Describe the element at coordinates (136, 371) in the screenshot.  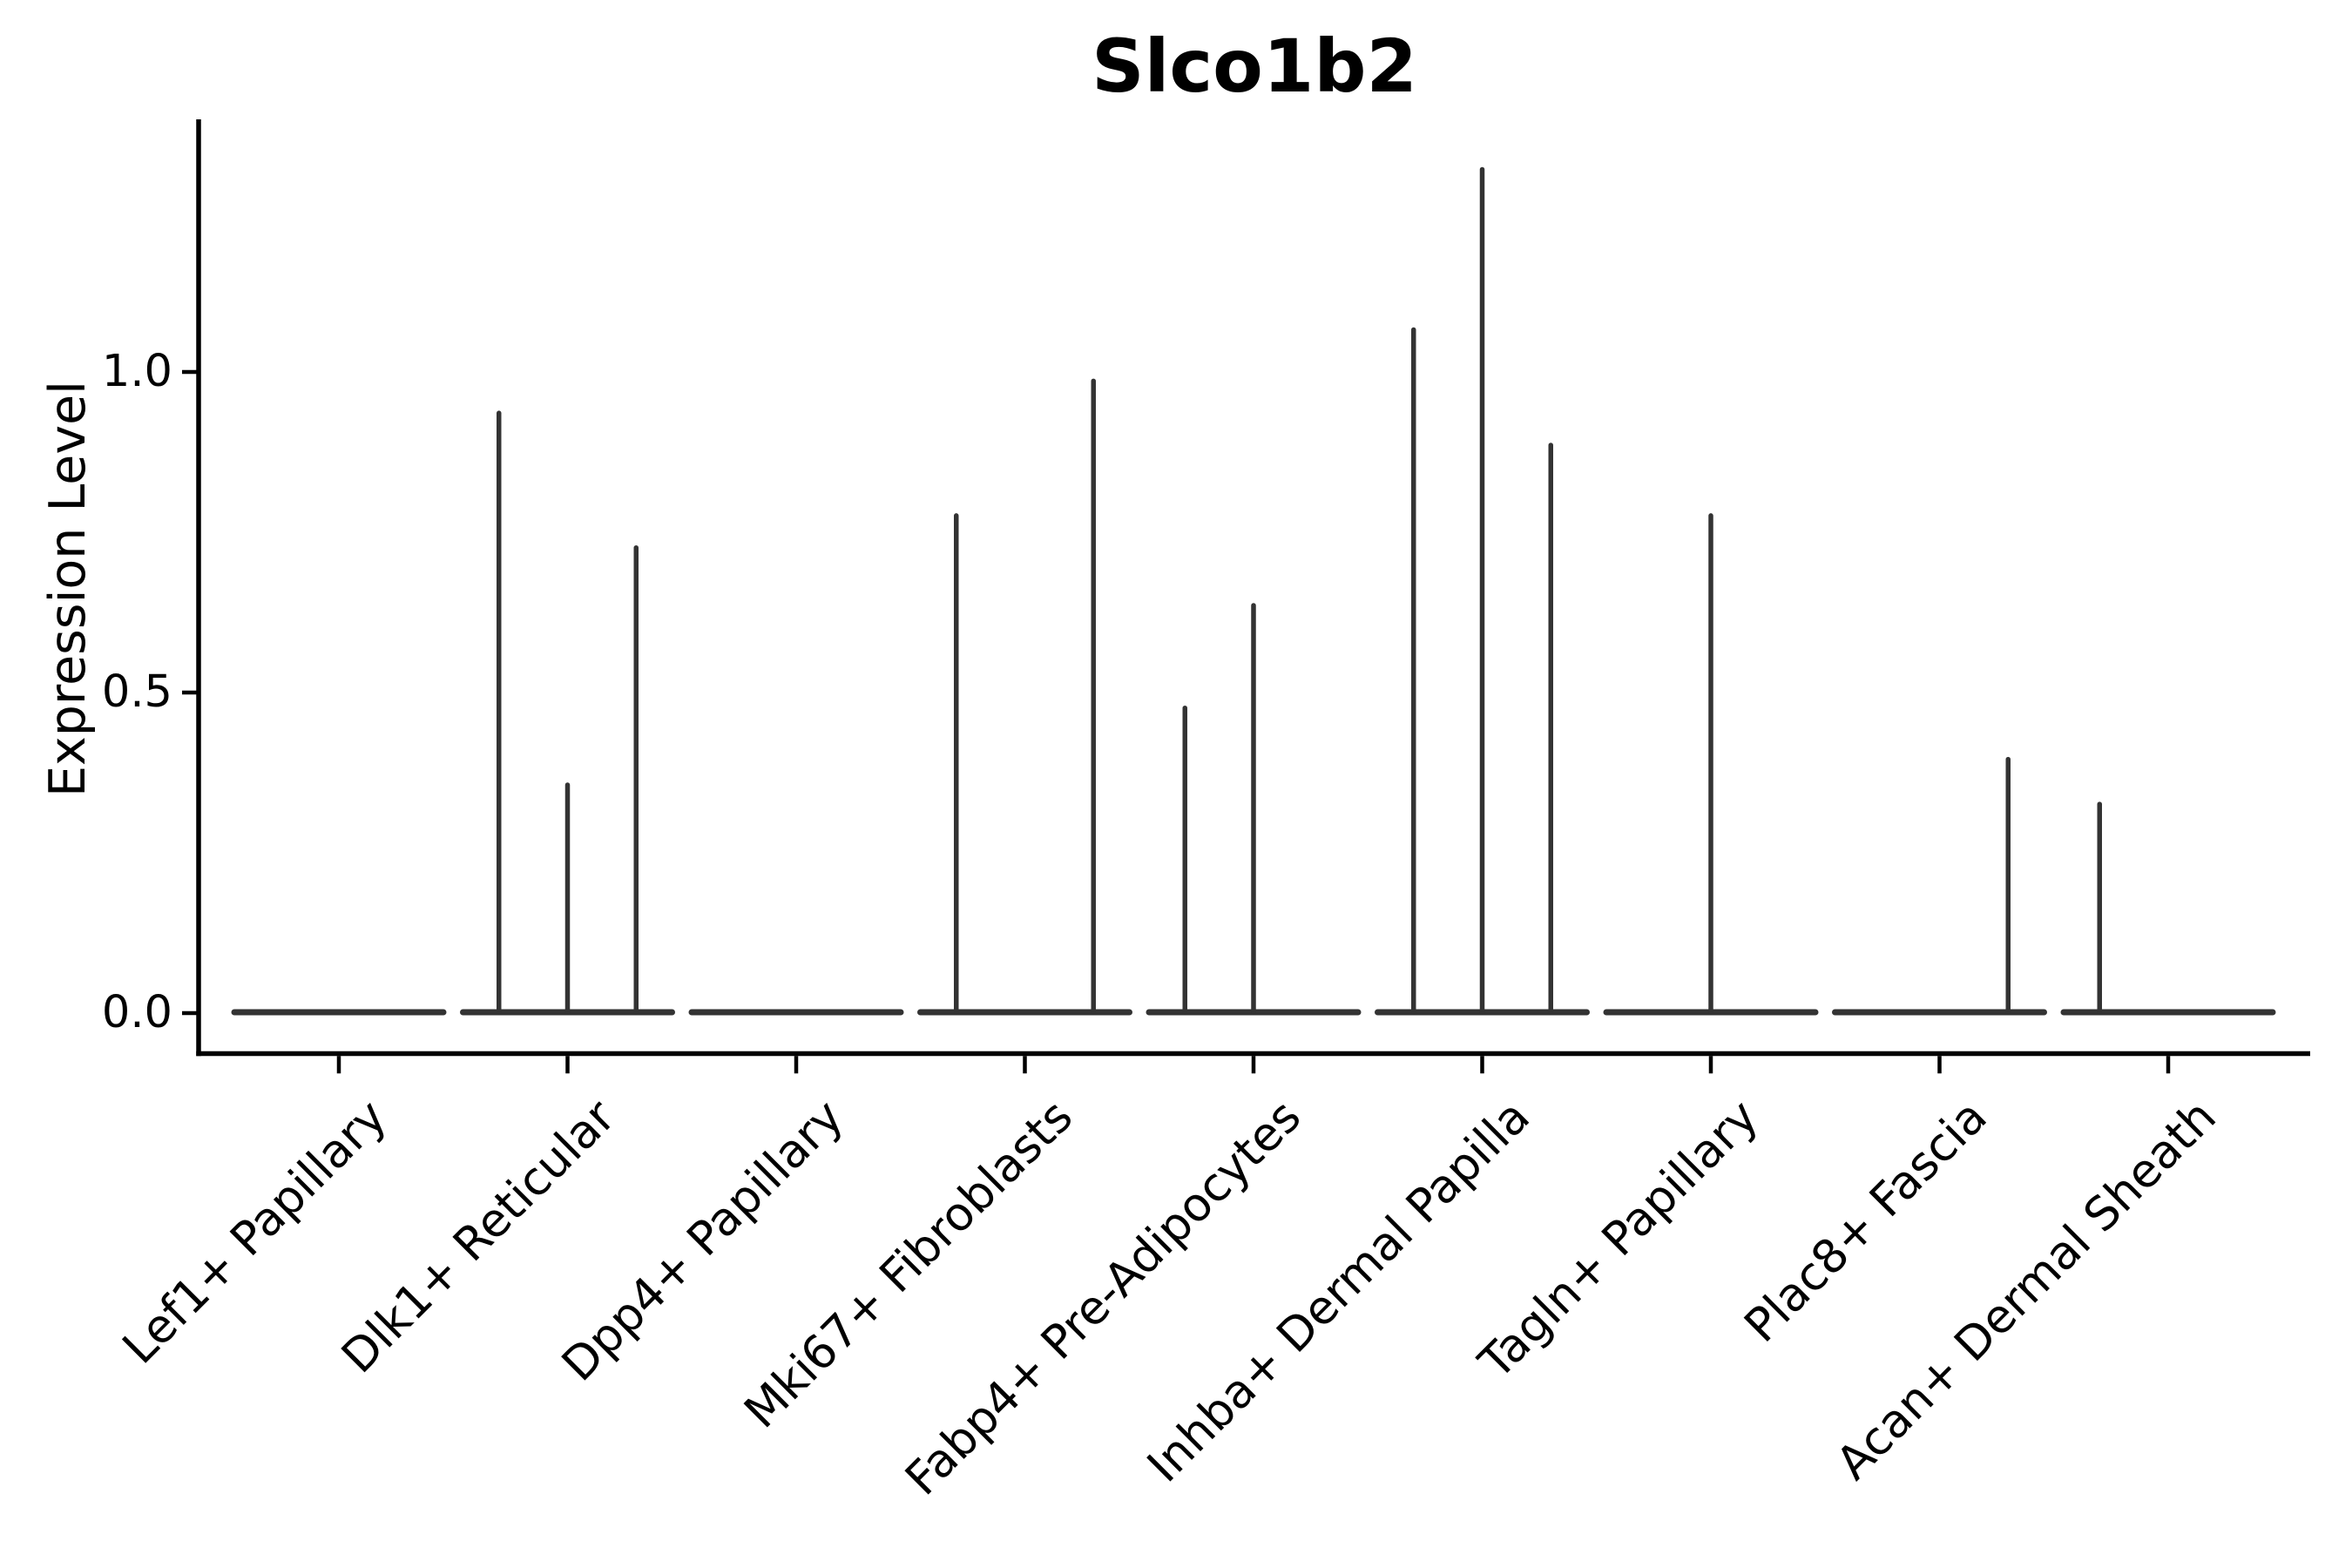
I see `y-tick-label: 1.0` at that location.